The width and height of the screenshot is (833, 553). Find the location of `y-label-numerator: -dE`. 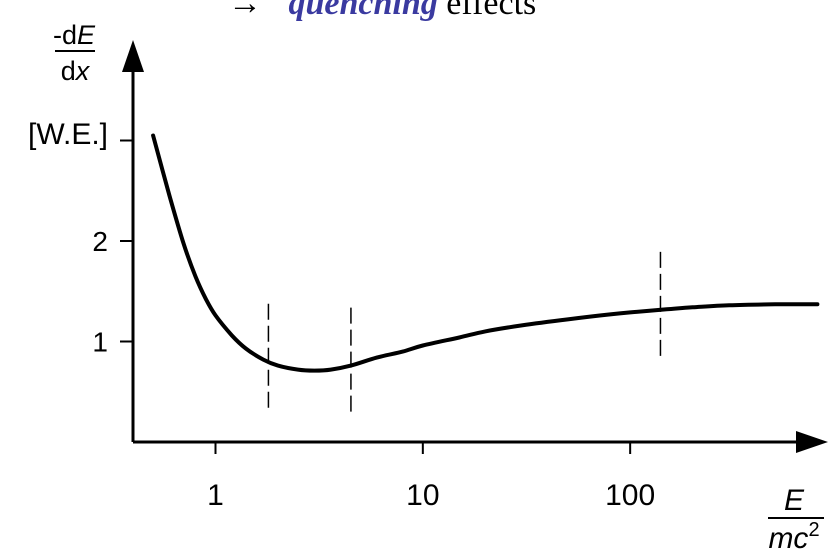

y-label-numerator: -dE is located at coordinates (74, 35).